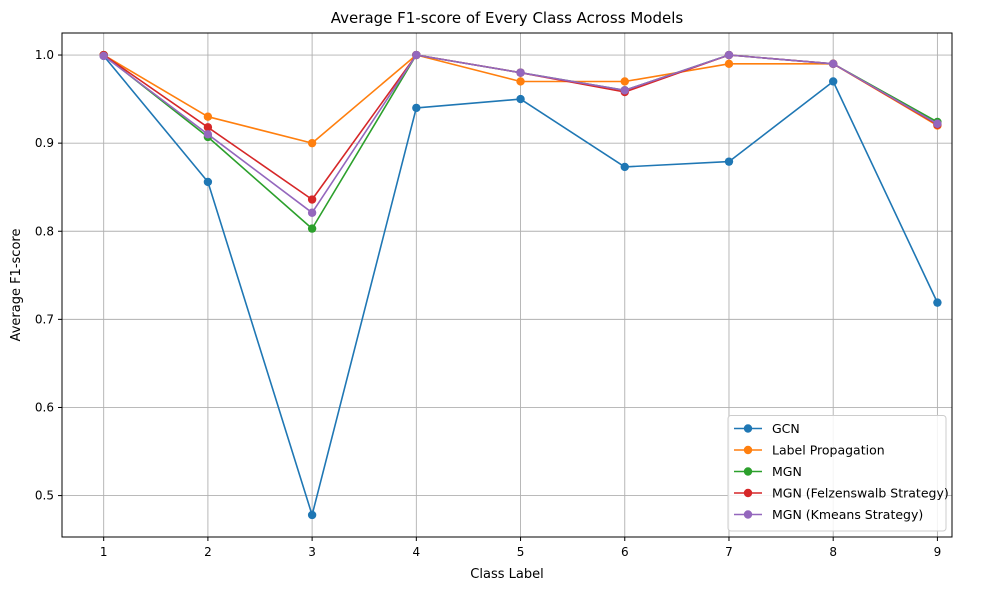  Describe the element at coordinates (938, 552) in the screenshot. I see `x-tick-label: 9` at that location.